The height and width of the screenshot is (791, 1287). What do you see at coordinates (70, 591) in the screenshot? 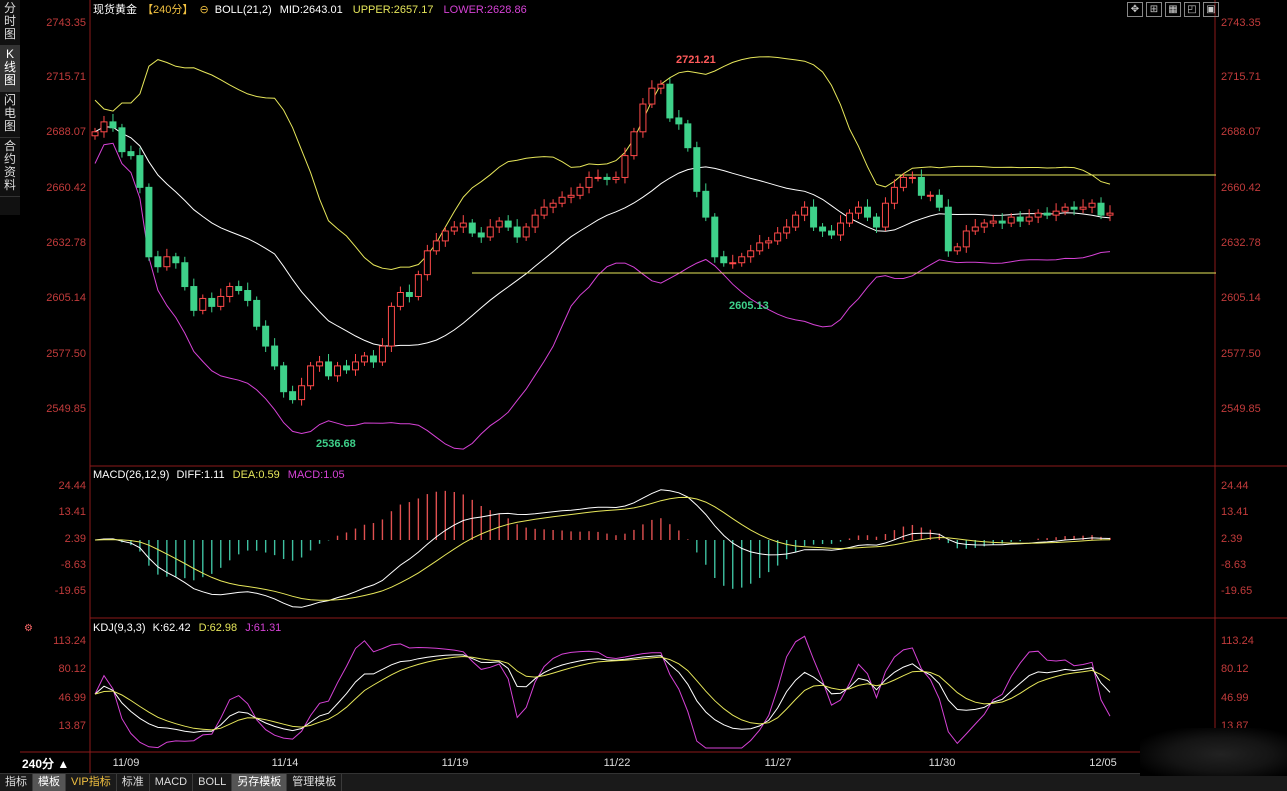
I see `macd-tick-left: -19.65` at bounding box center [70, 591].